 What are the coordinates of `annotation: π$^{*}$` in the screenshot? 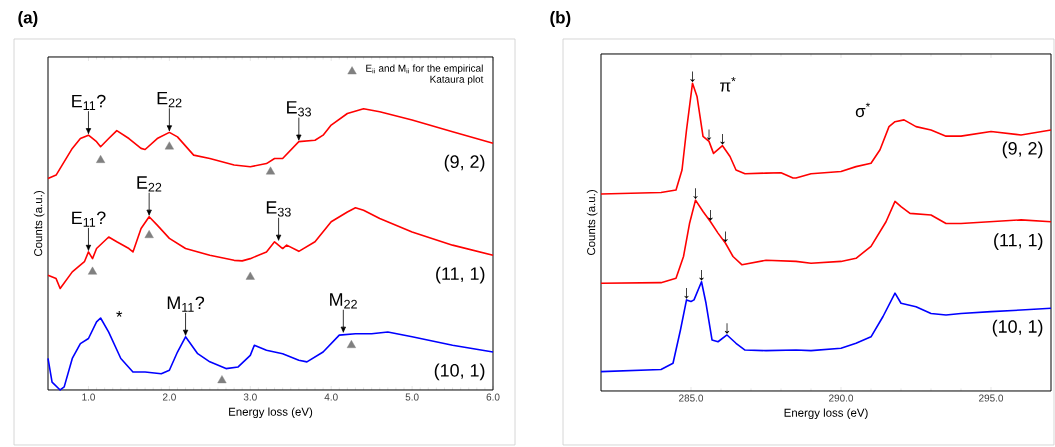 It's located at (728, 84).